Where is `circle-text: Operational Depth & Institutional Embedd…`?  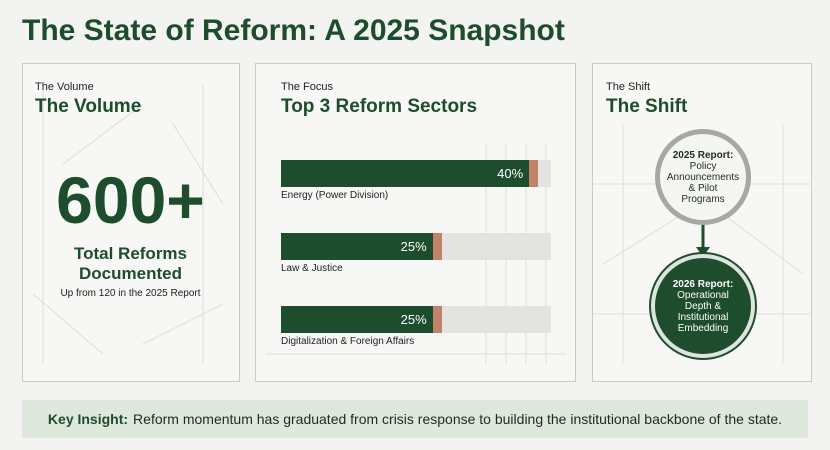 circle-text: Operational Depth & Institutional Embedd… is located at coordinates (703, 311).